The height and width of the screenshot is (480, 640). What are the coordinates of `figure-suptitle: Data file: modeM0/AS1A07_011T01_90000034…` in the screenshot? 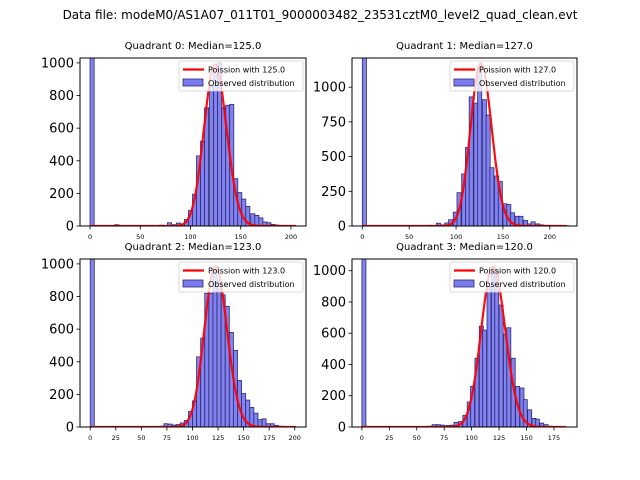 It's located at (320, 15).